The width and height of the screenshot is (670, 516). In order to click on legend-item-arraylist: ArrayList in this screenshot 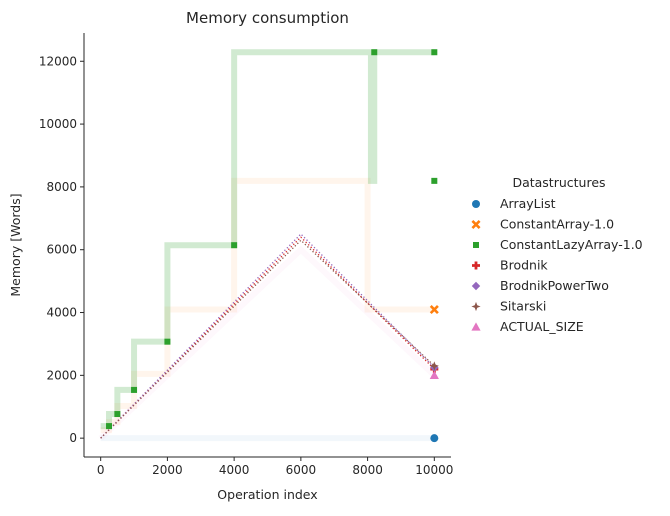, I will do `click(514, 203)`.